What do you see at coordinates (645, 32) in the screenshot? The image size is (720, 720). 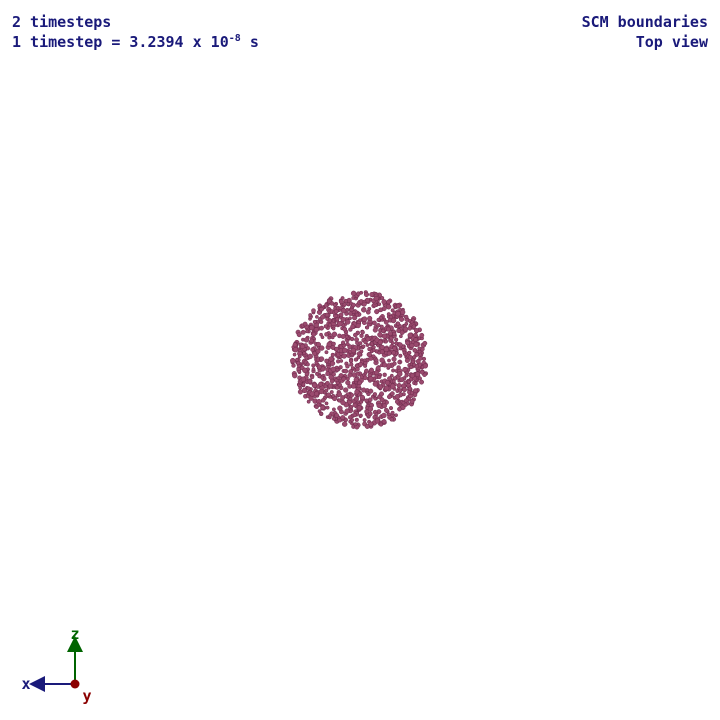 I see `view-info: SCM boundaries Top view` at bounding box center [645, 32].